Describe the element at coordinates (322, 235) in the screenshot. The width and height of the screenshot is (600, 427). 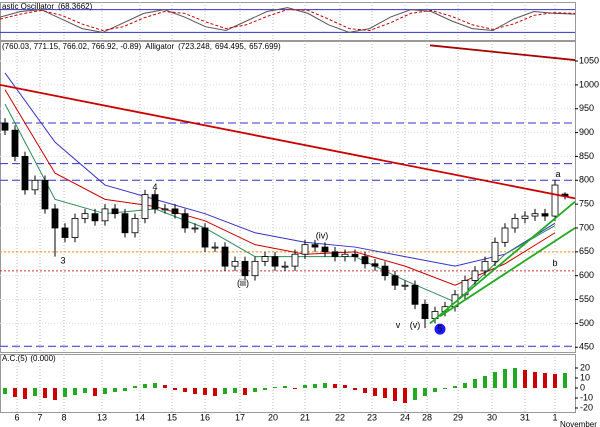
I see `wave-label: (iv)` at that location.